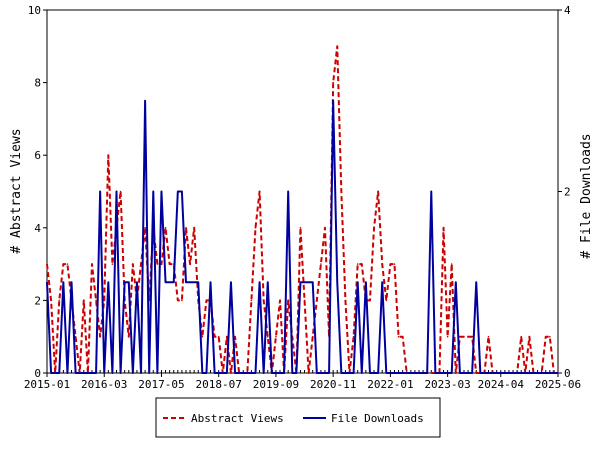  Describe the element at coordinates (276, 384) in the screenshot. I see `x-tick-label: 2019-09` at that location.